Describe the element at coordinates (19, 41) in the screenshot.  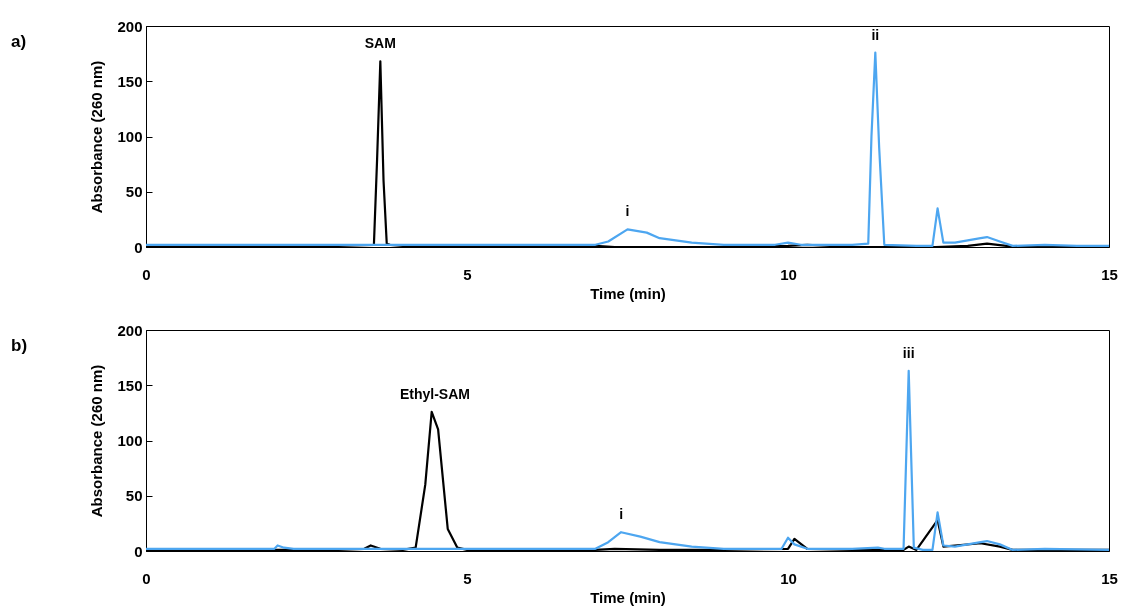
I see `text: a)` at that location.